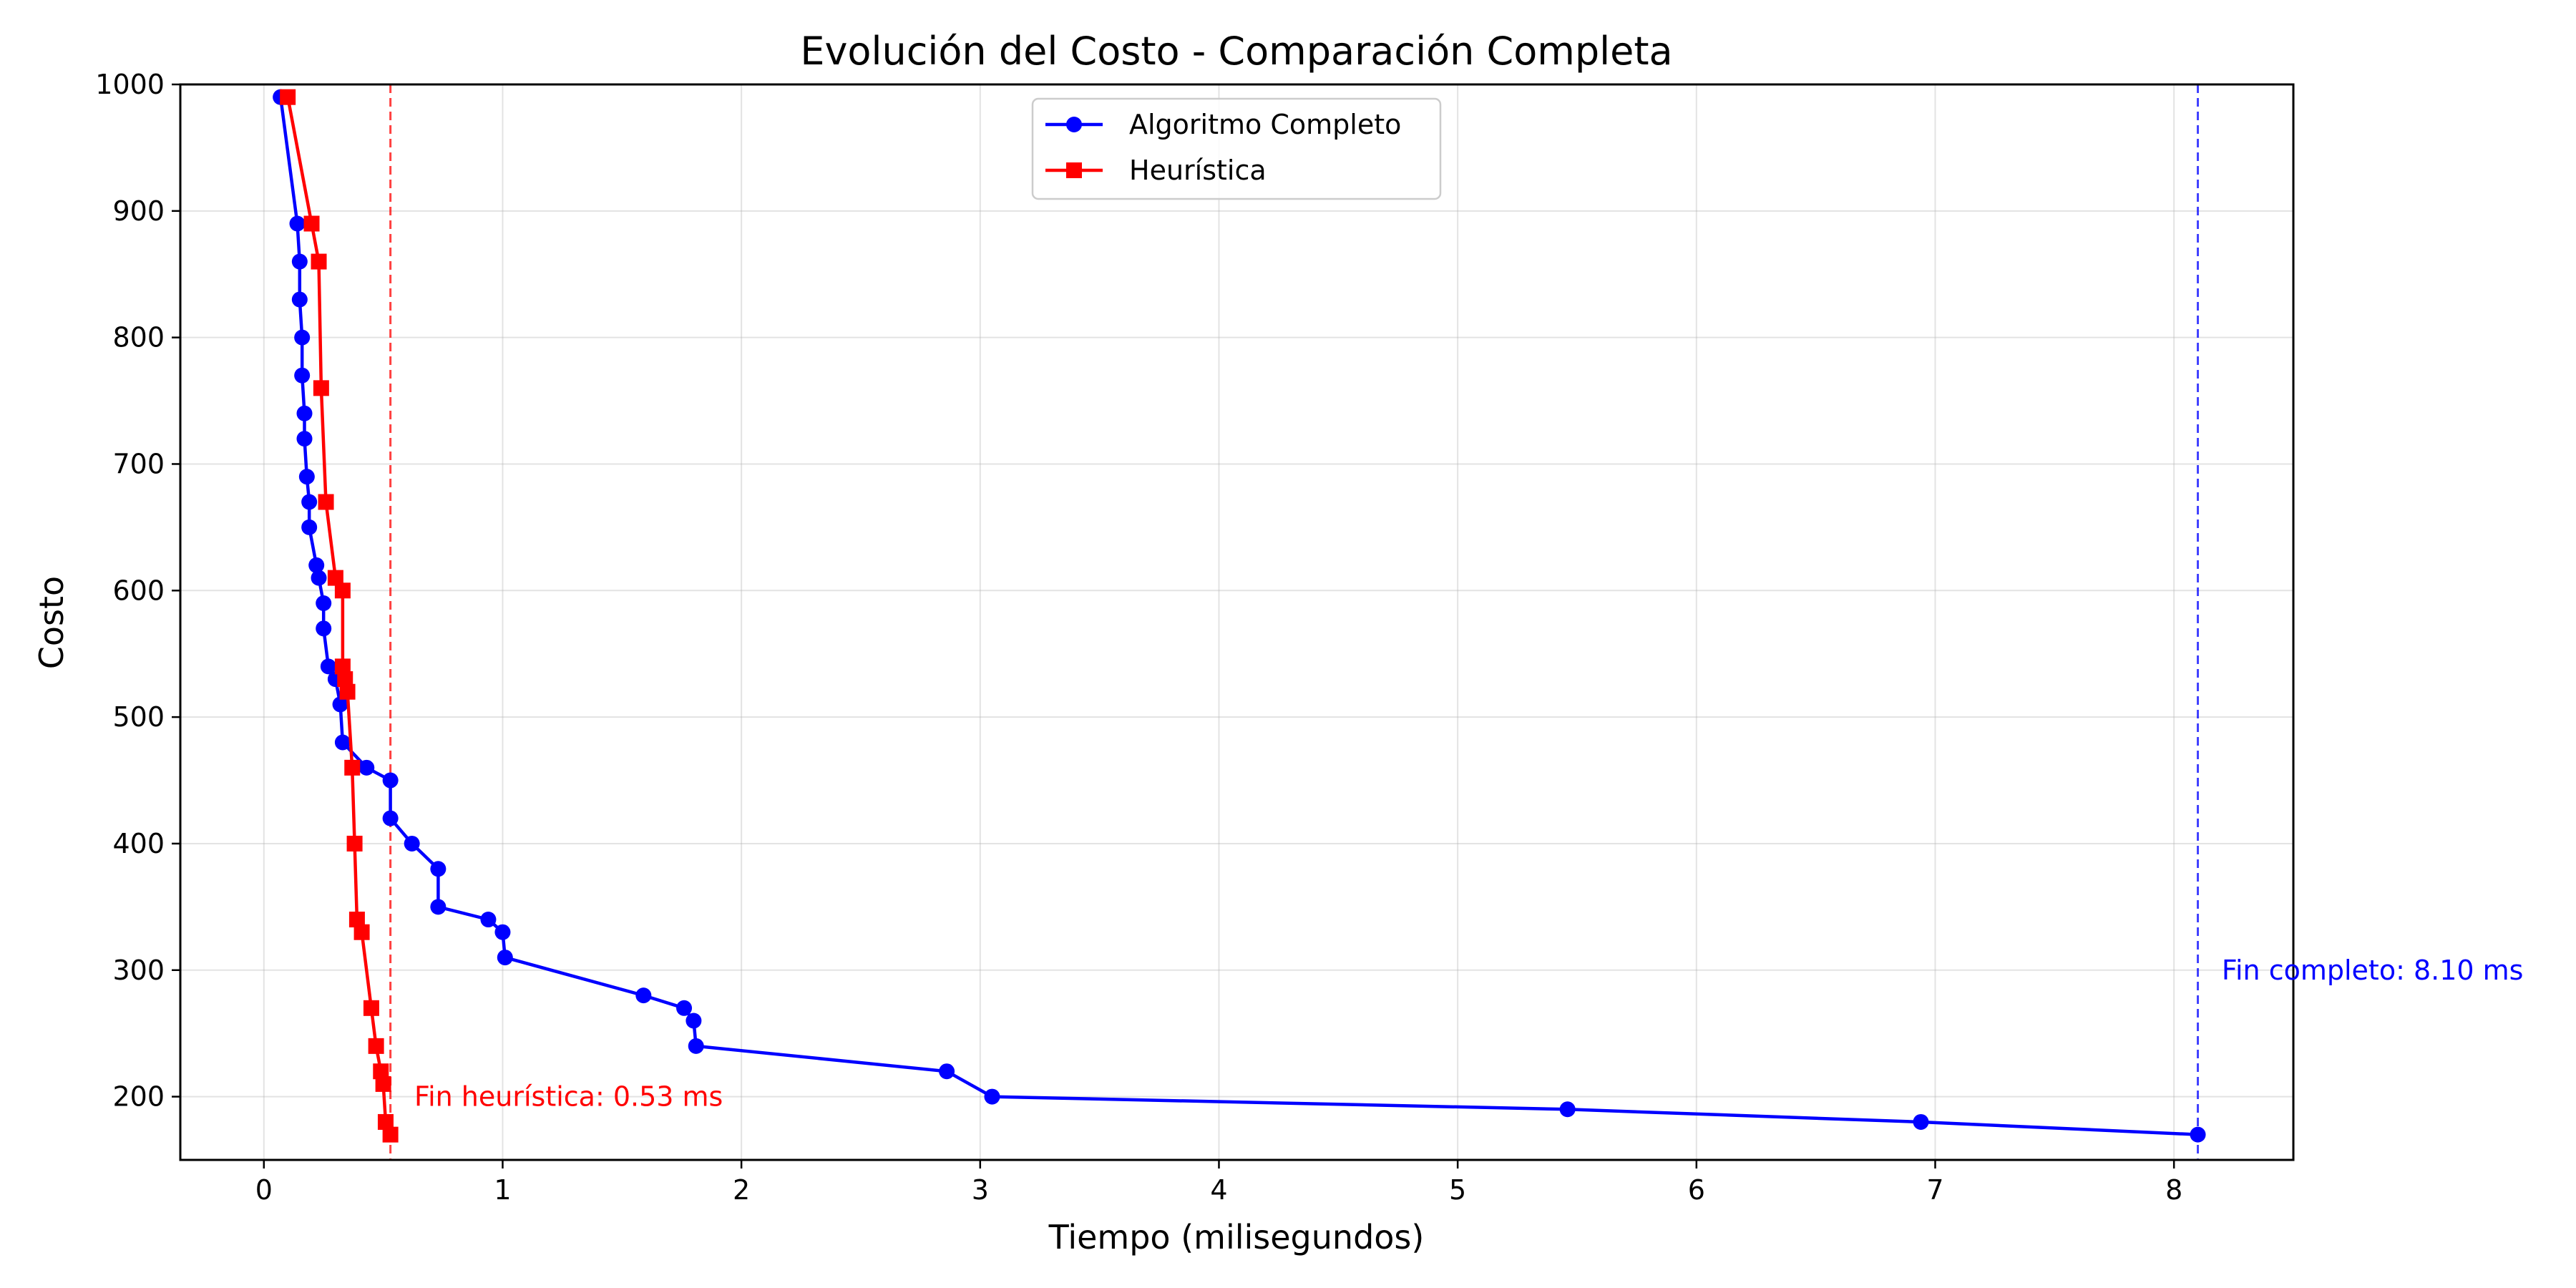  What do you see at coordinates (502, 1190) in the screenshot?
I see `x-tick-label: 1` at bounding box center [502, 1190].